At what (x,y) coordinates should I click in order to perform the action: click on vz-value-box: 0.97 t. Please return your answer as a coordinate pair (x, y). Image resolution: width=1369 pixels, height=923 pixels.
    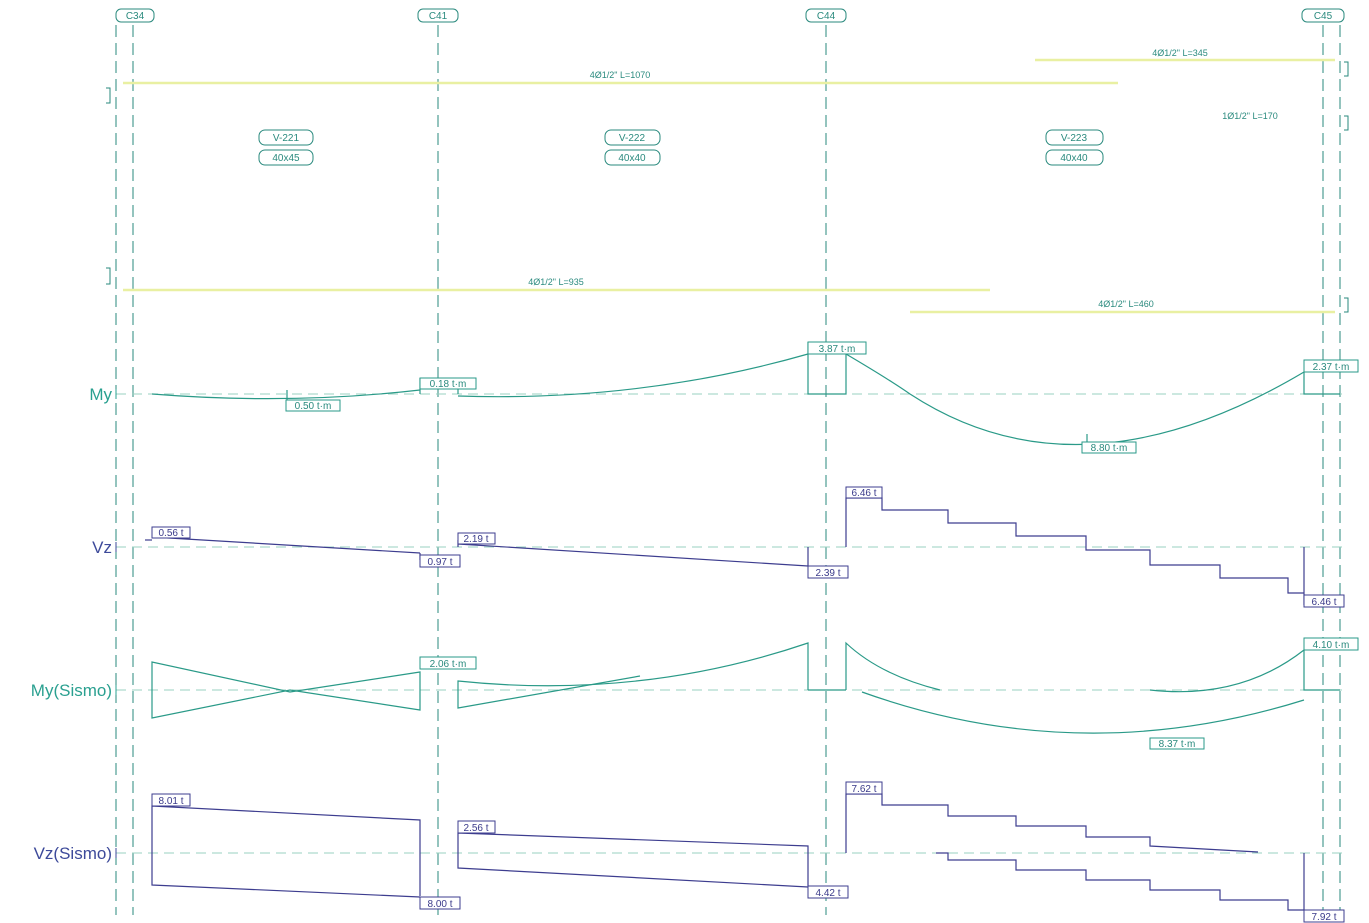
    Looking at the image, I should click on (440, 561).